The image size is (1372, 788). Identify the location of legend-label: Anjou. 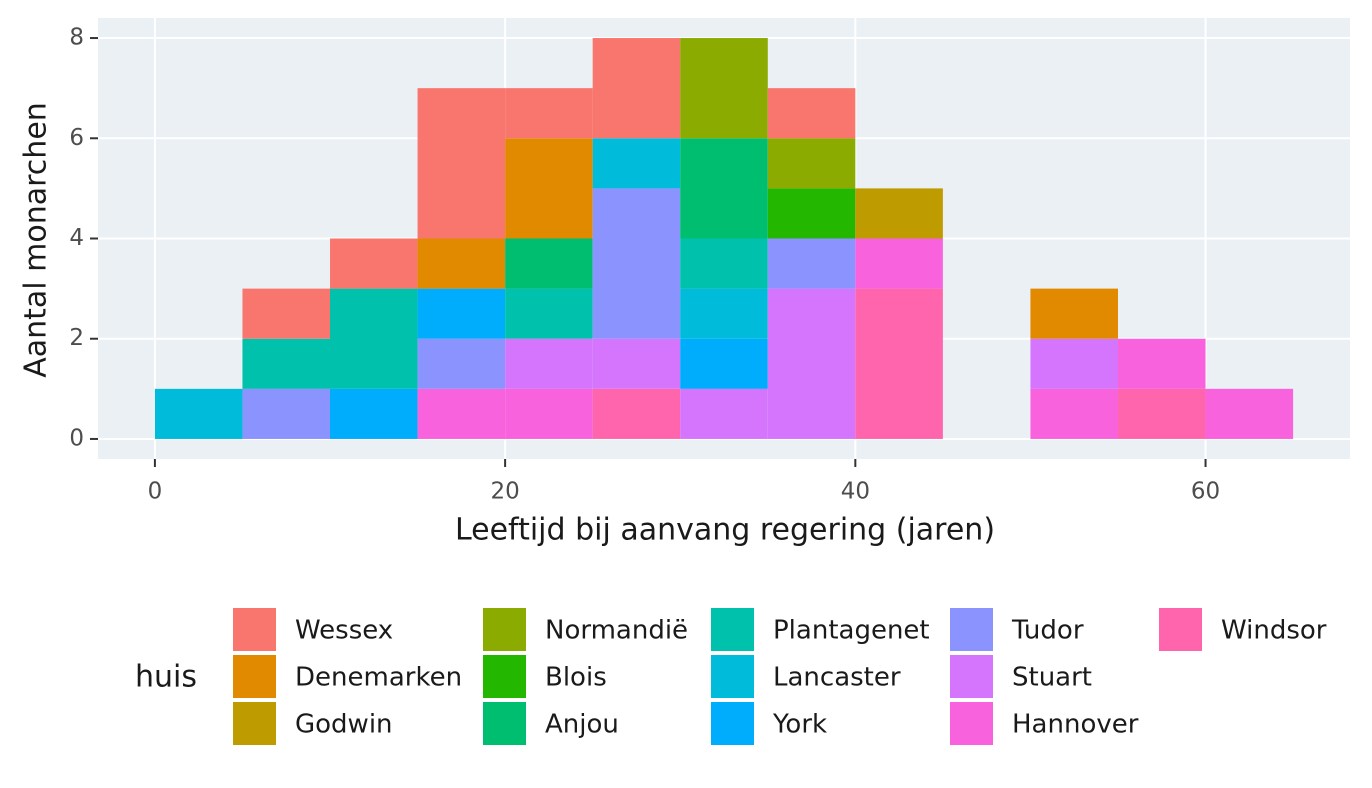
(582, 725).